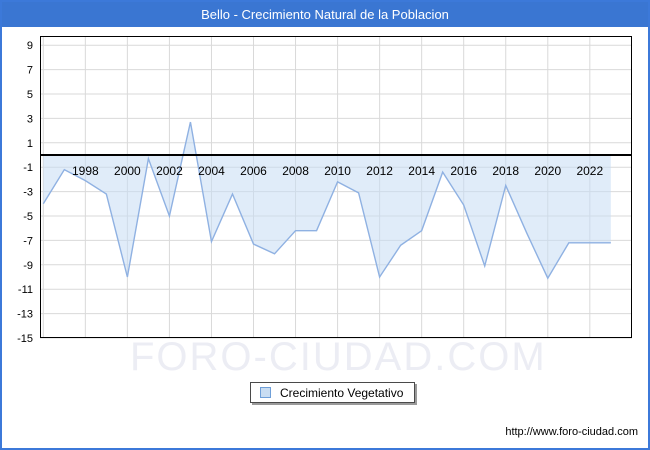 The image size is (650, 450). I want to click on y-tick-label: -3, so click(28, 193).